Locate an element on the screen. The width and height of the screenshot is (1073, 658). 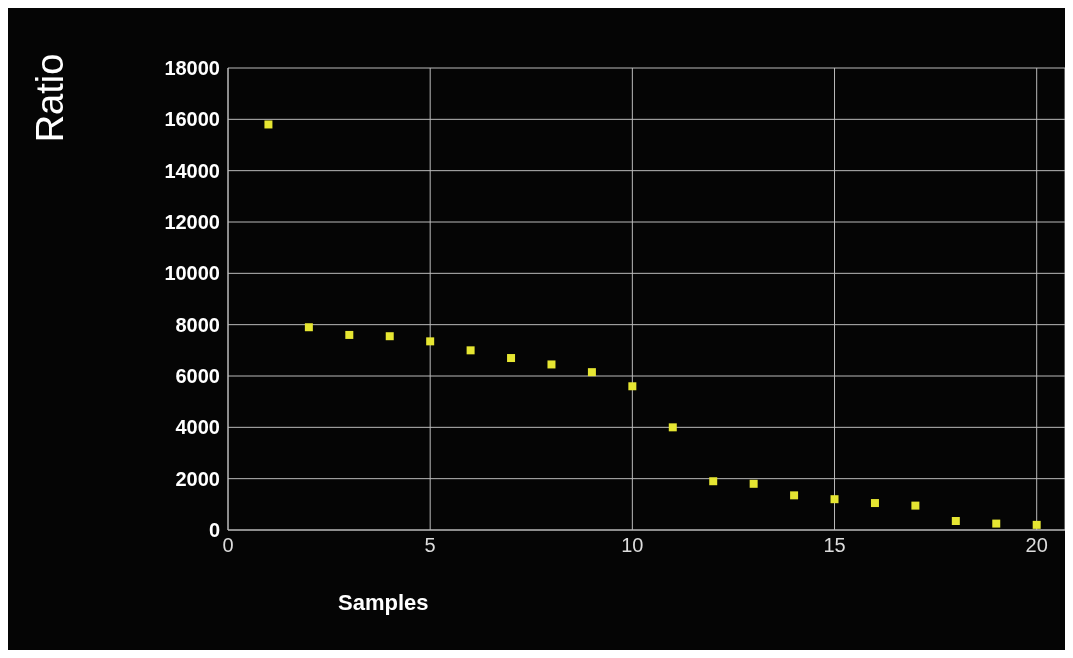
y-tick-label: 8000 is located at coordinates (197, 324).